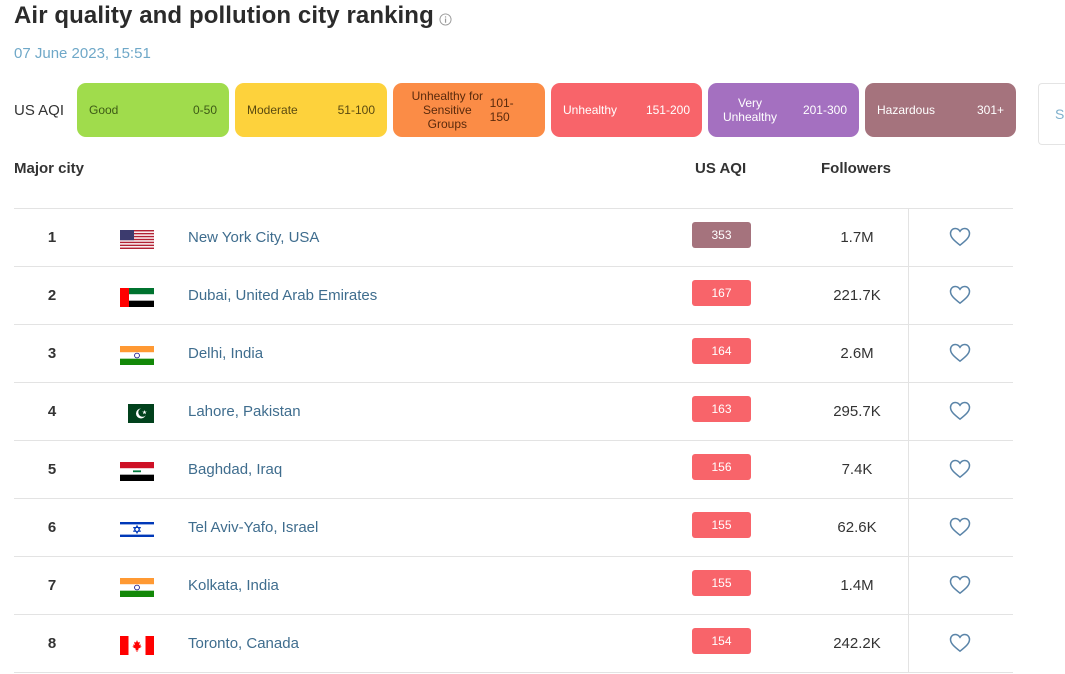  Describe the element at coordinates (283, 295) in the screenshot. I see `city-link: Dubai, United Arab Emirates` at that location.